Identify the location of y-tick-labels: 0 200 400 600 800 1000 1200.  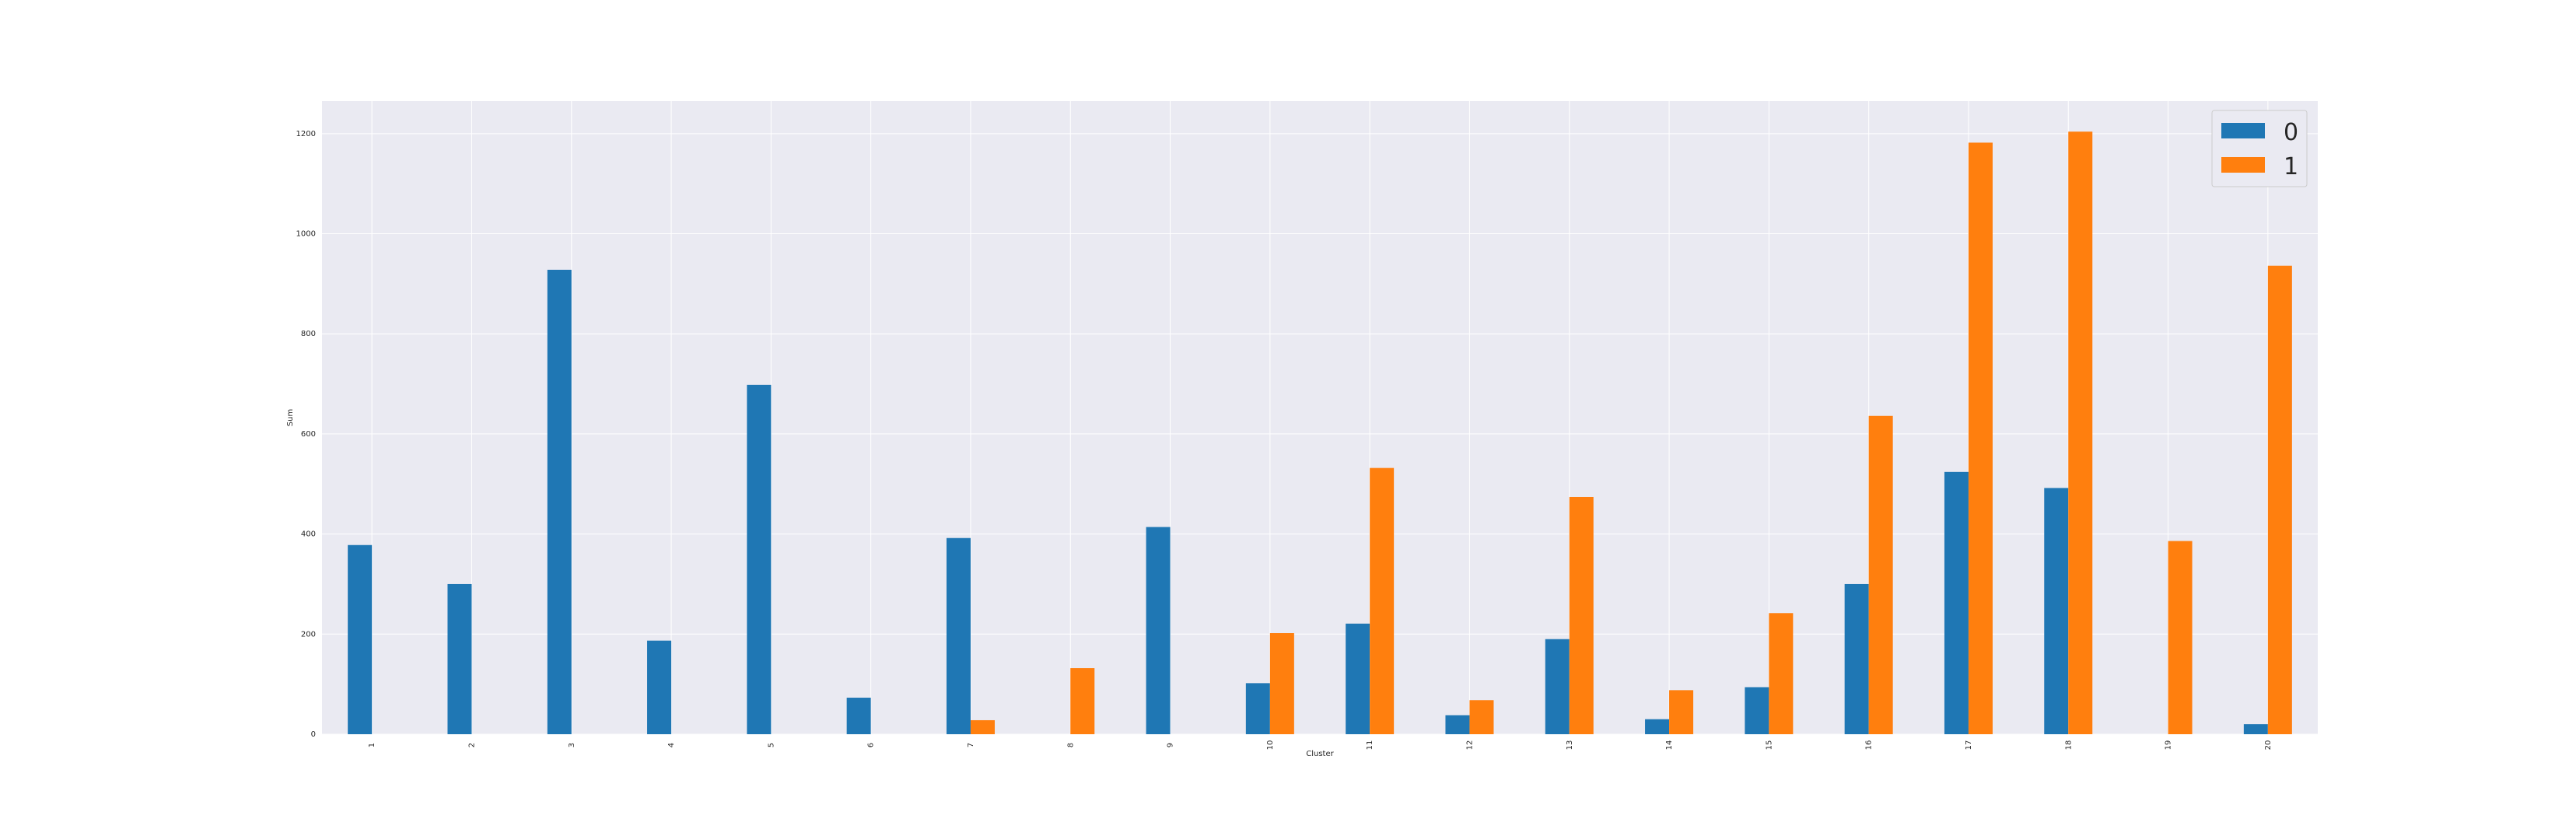
(306, 435).